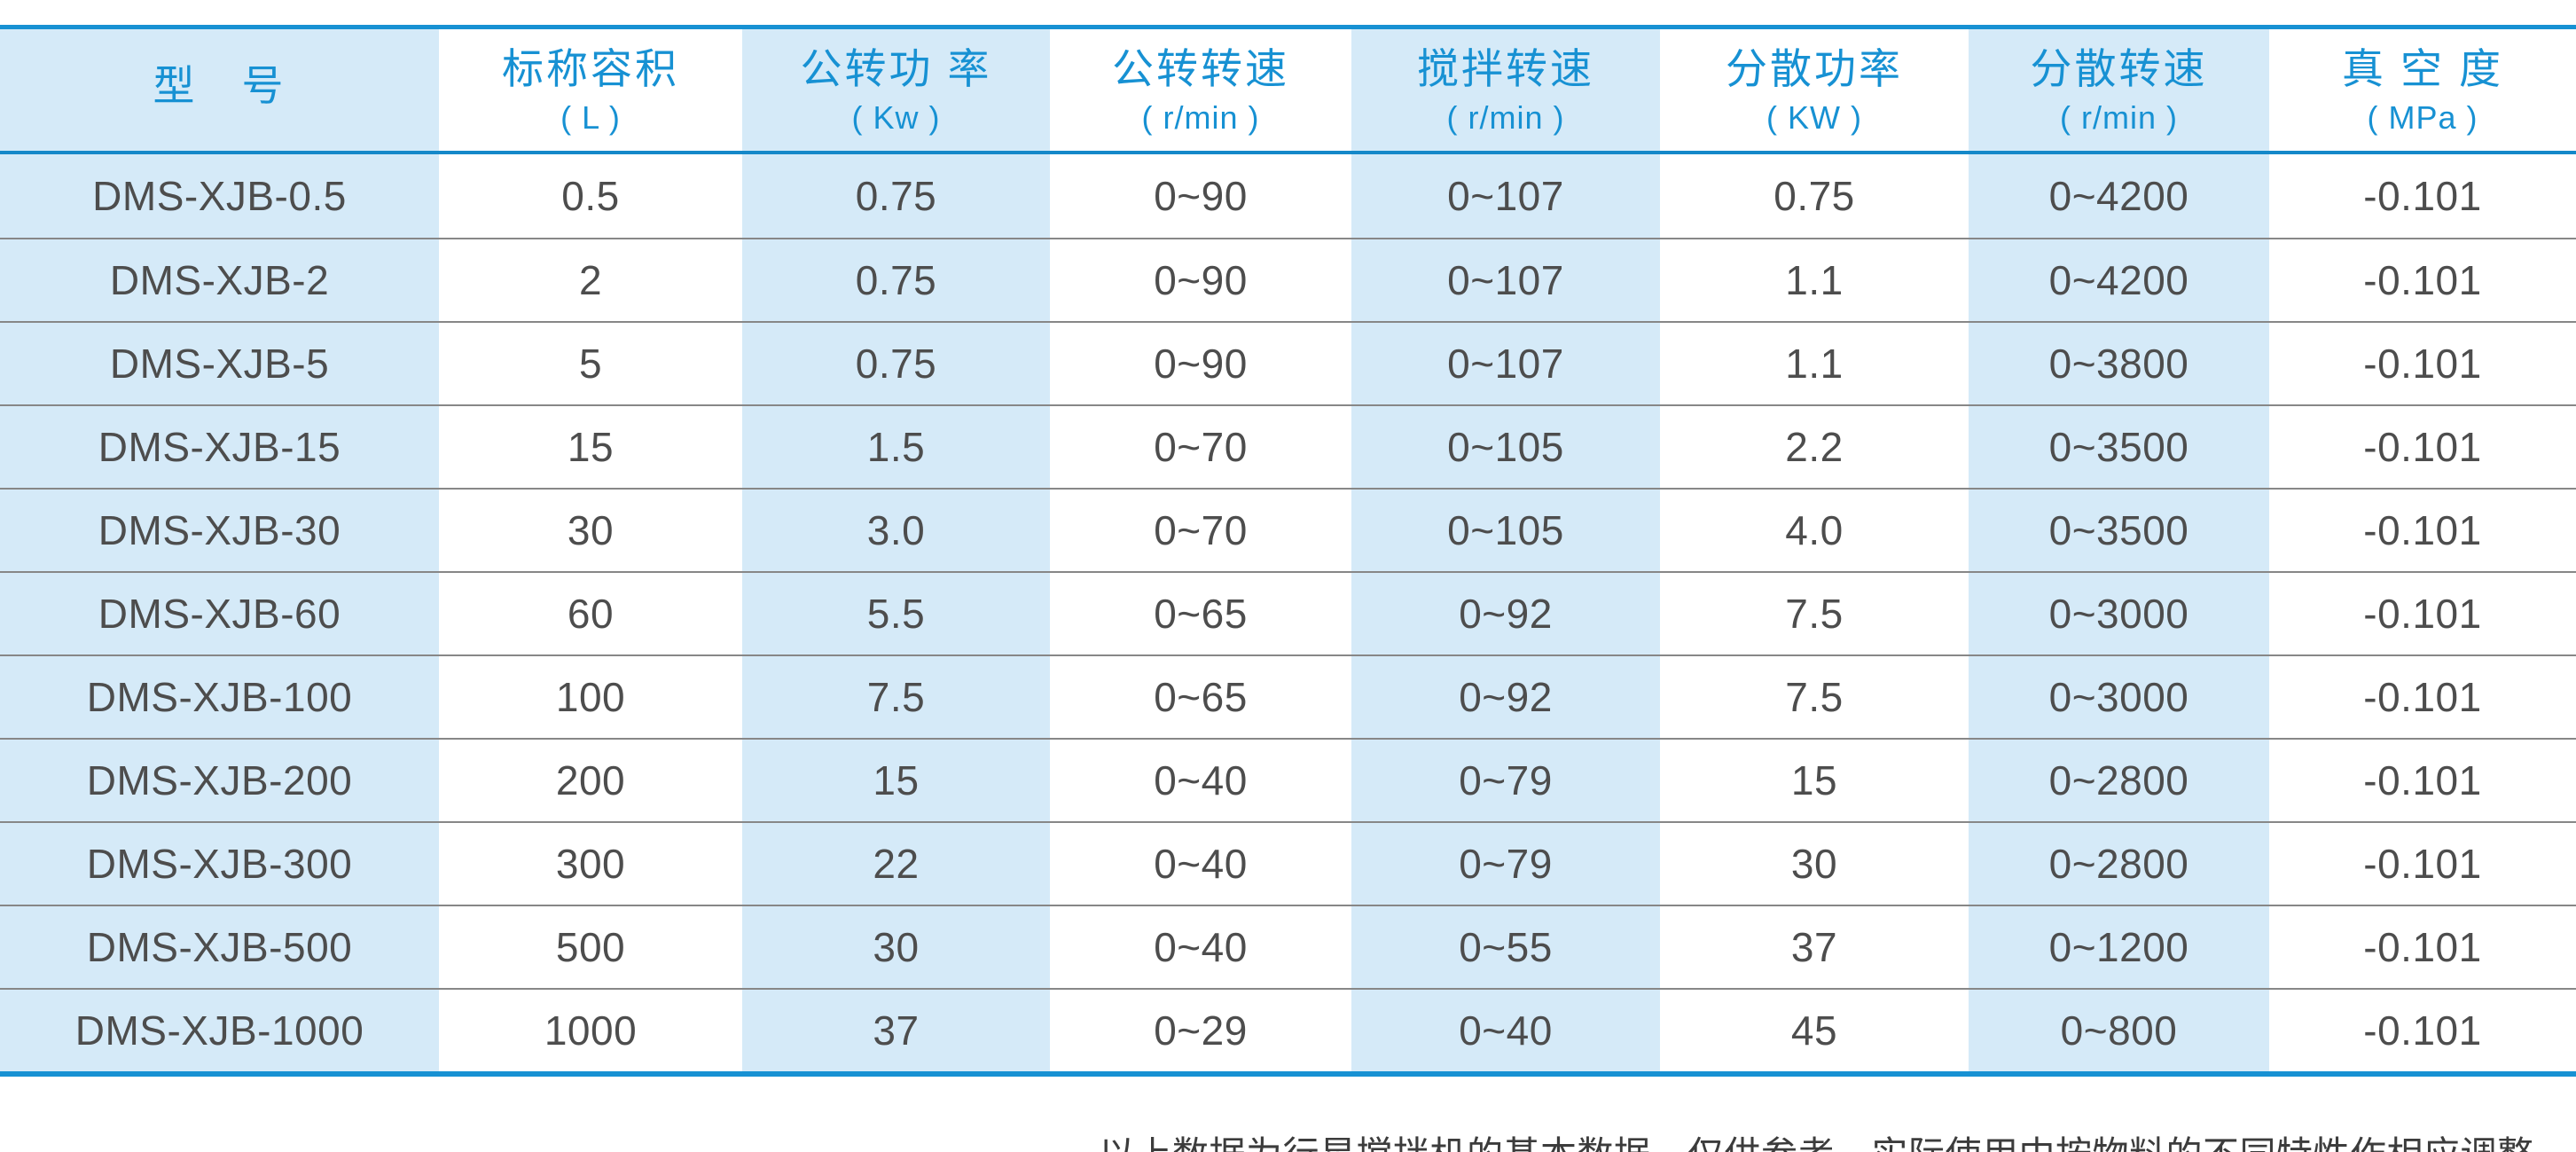 The height and width of the screenshot is (1152, 2576). I want to click on capacity-cell: 500, so click(590, 947).